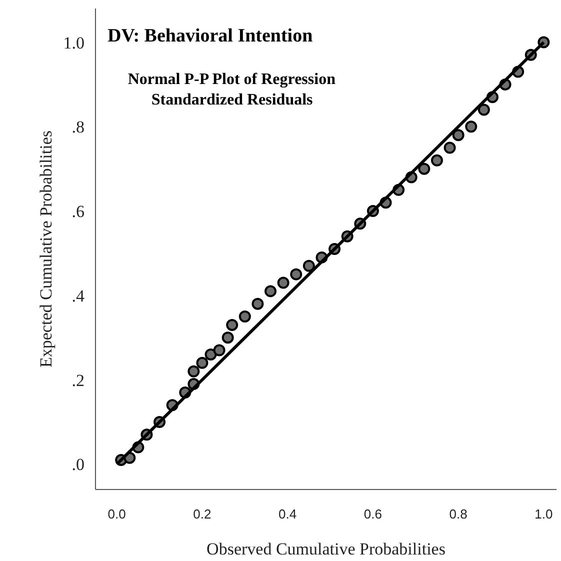 Image resolution: width=561 pixels, height=561 pixels. I want to click on x-tick-label: 0.2, so click(202, 514).